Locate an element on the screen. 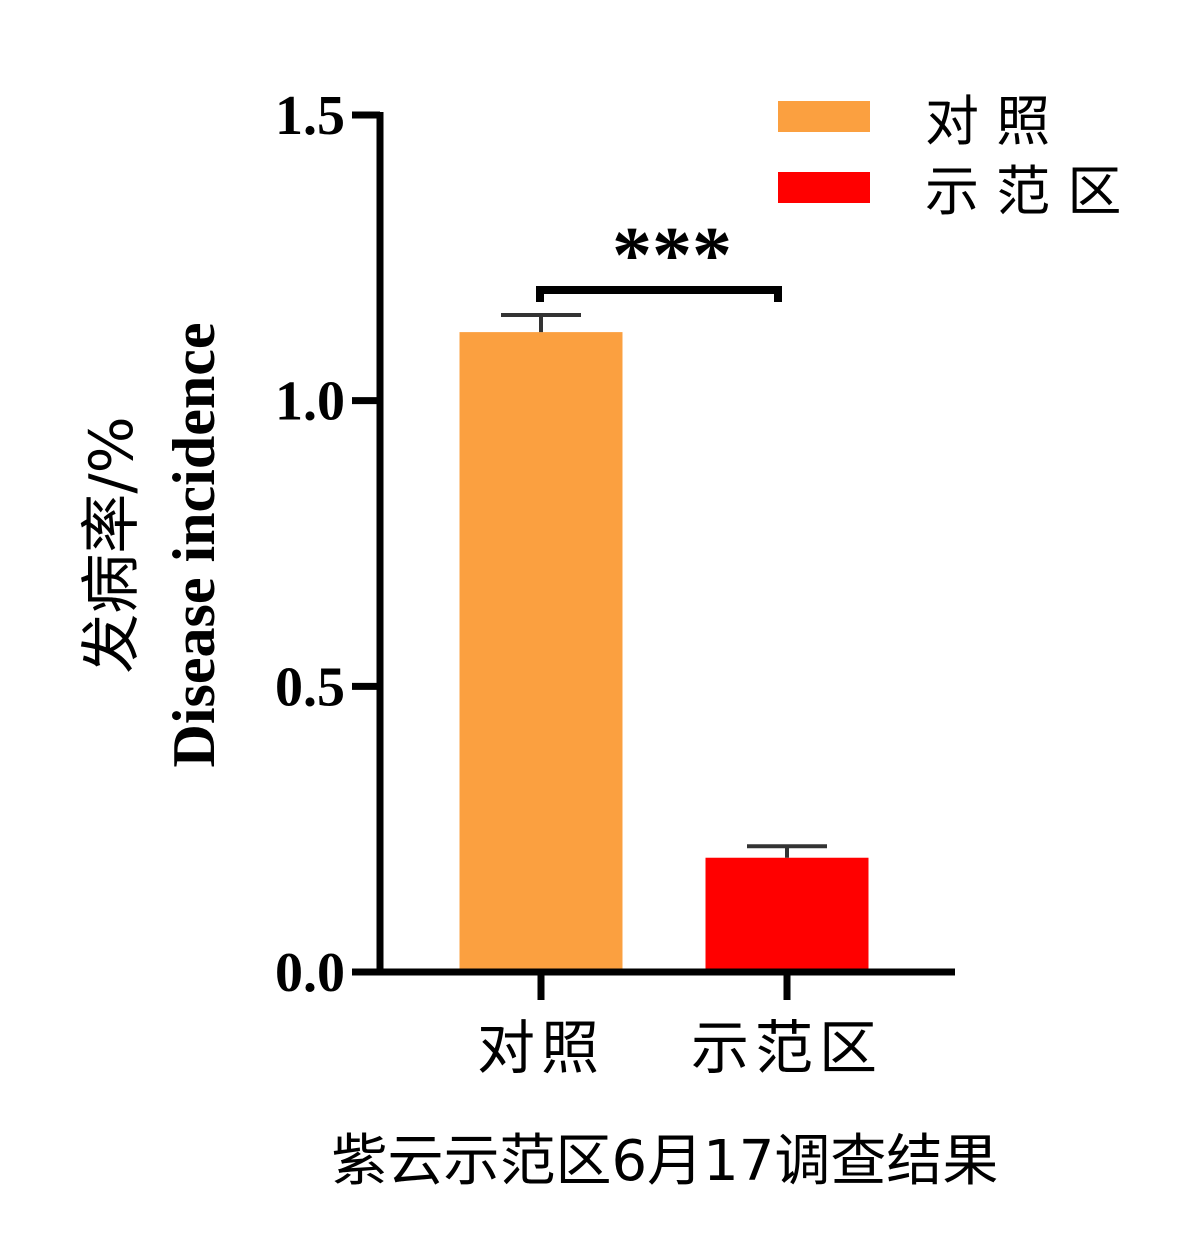 The height and width of the screenshot is (1257, 1200). y-axis-title-en: Disease incidence is located at coordinates (194, 545).